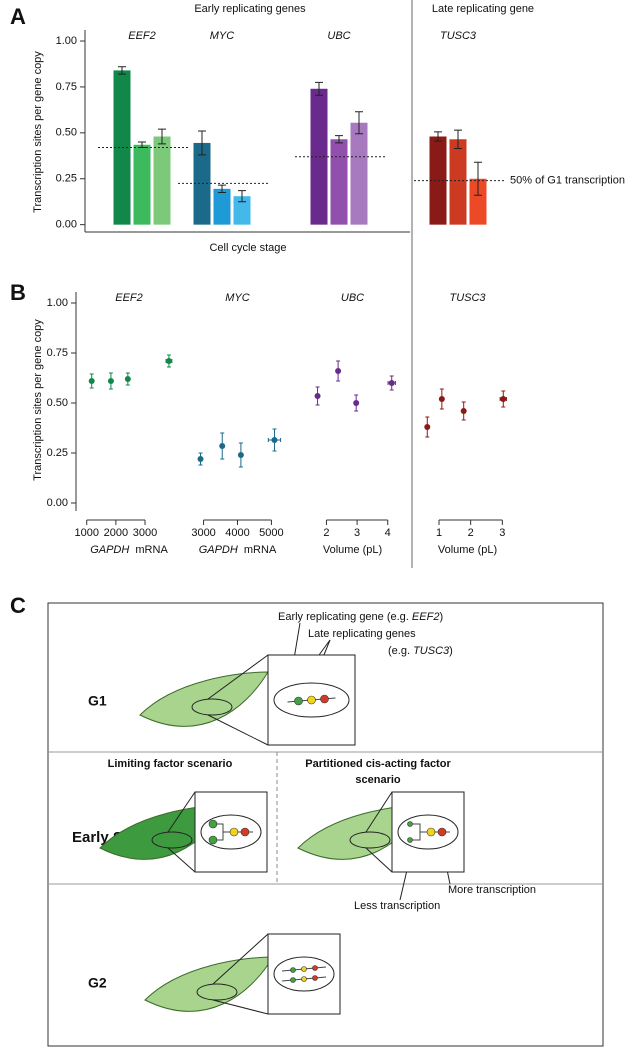 Image resolution: width=638 pixels, height=1048 pixels. What do you see at coordinates (247, 248) in the screenshot?
I see `x-axis-label: Cell cycle stage` at bounding box center [247, 248].